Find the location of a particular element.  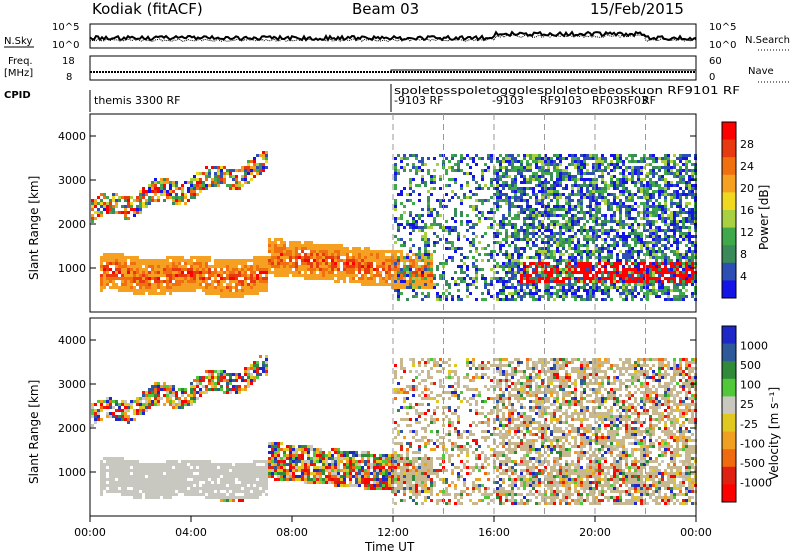

freq-unit-label: [MHz] is located at coordinates (18, 73).